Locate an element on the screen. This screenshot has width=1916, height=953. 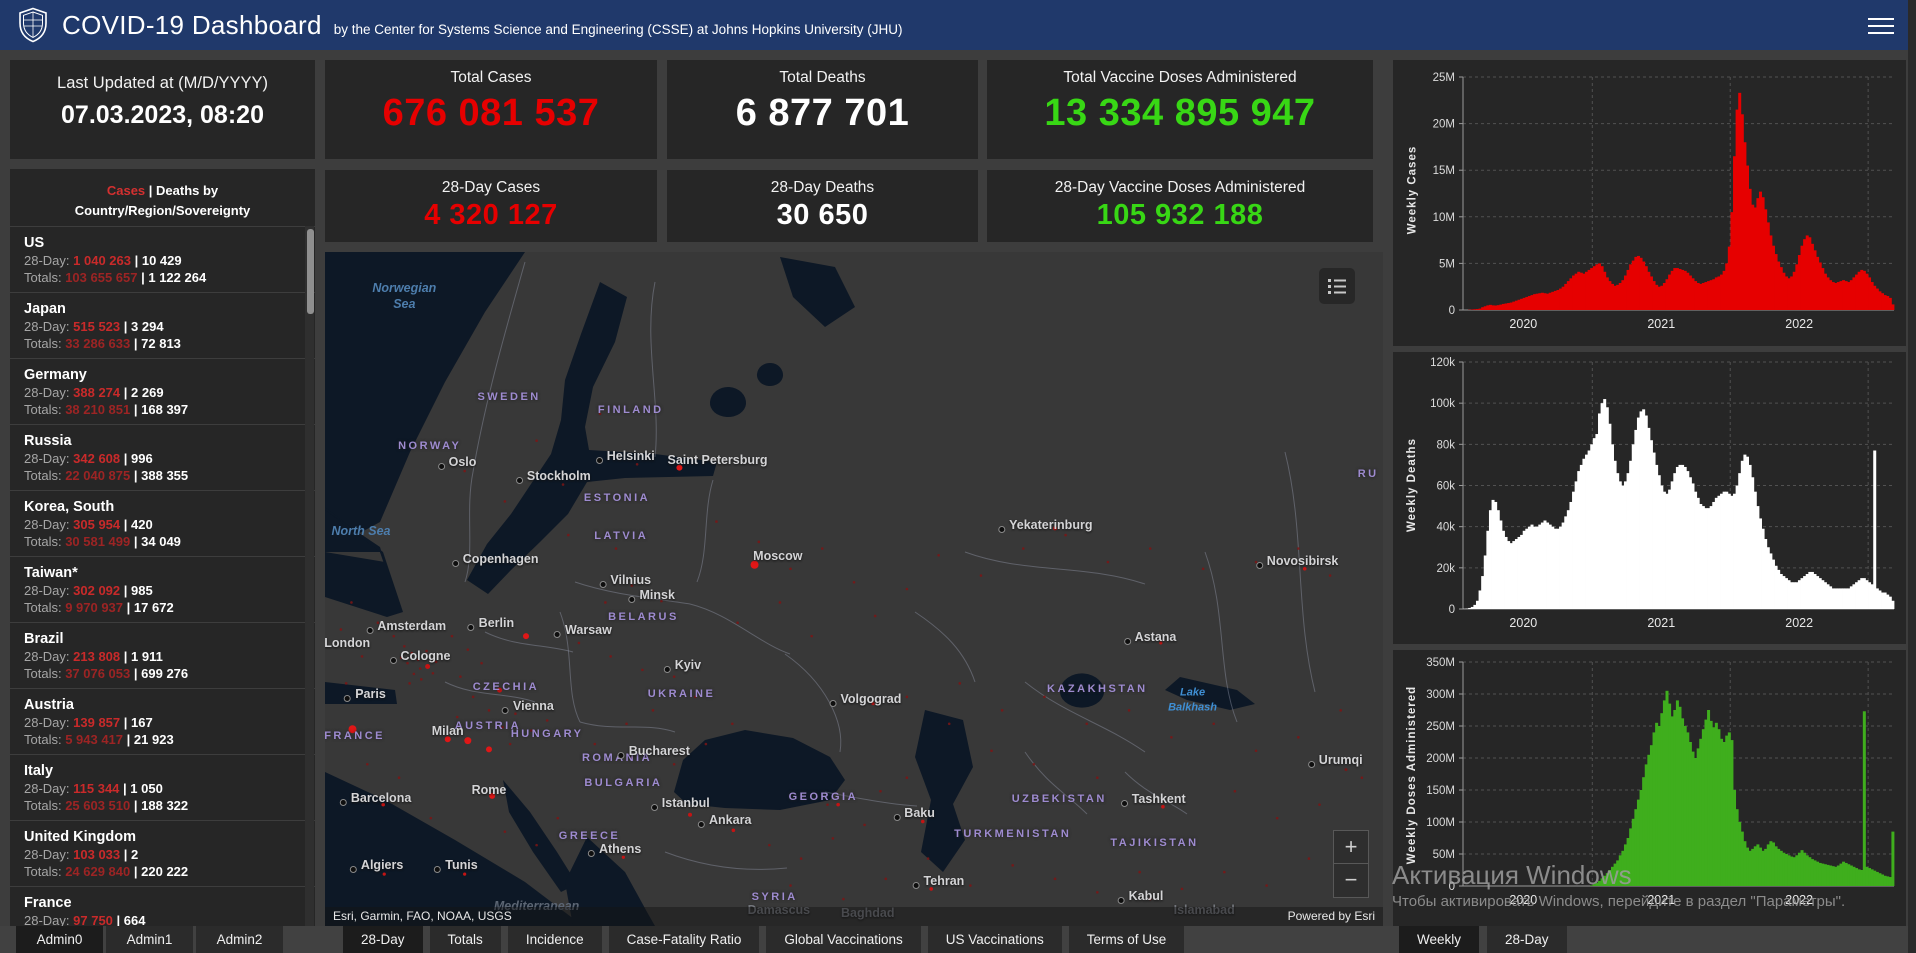
tab-incidence: Incidence is located at coordinates (554, 939).